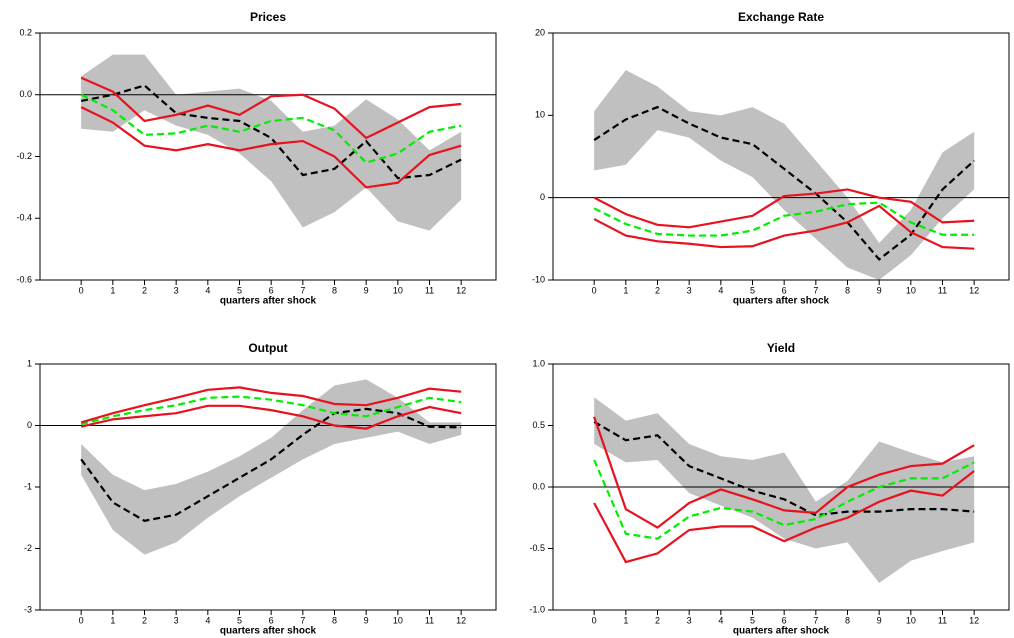 This screenshot has width=1014, height=638. What do you see at coordinates (268, 17) in the screenshot?
I see `panel-title: Prices` at bounding box center [268, 17].